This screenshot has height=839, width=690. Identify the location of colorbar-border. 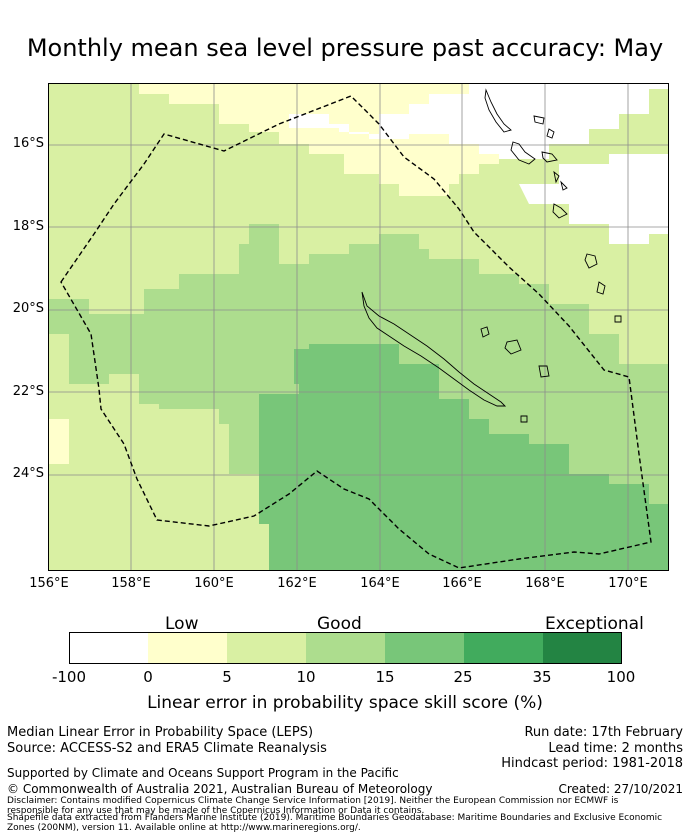
(345, 648).